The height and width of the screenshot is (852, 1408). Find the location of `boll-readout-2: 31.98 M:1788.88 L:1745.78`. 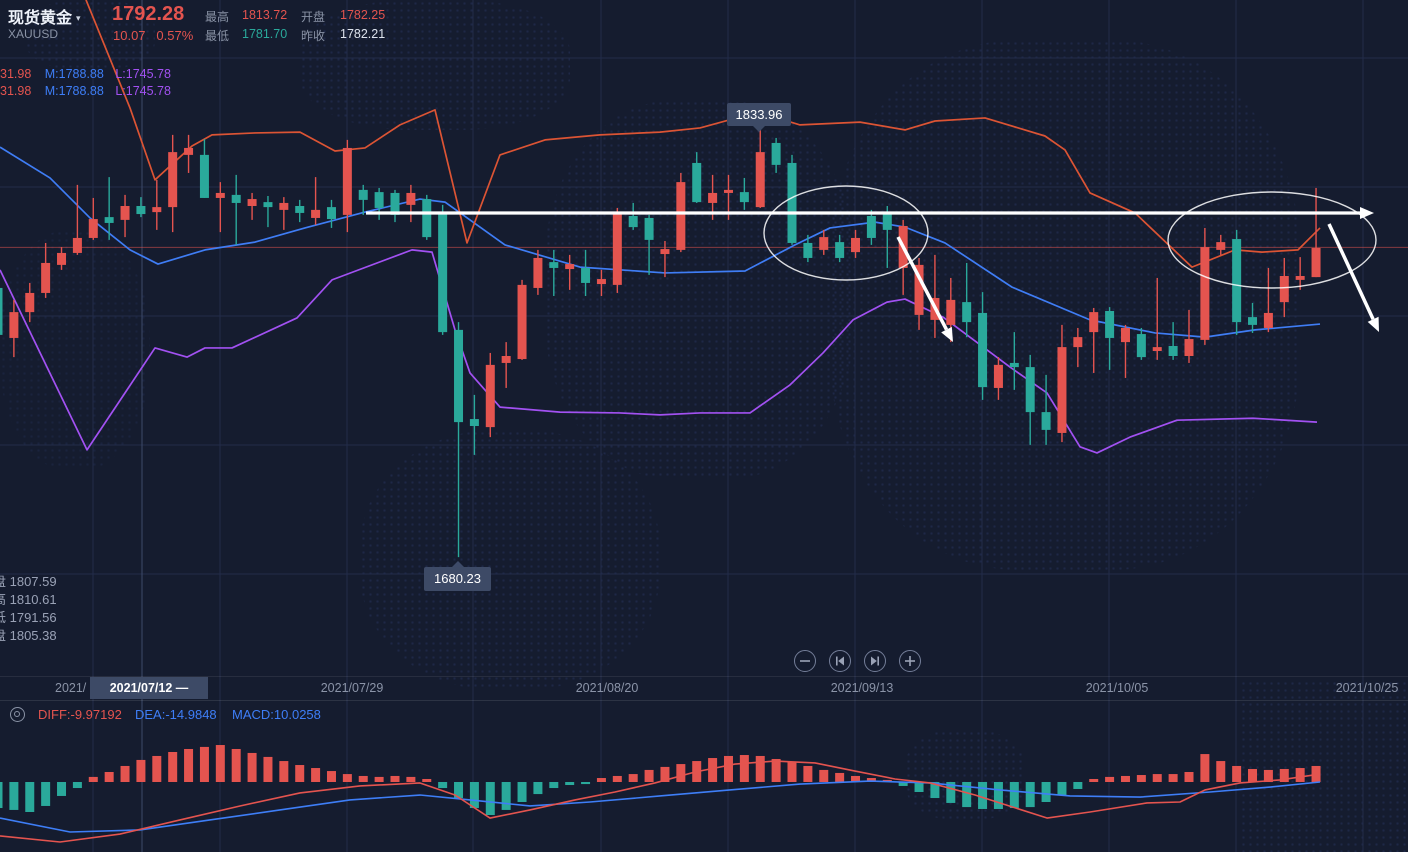

boll-readout-2: 31.98 M:1788.88 L:1745.78 is located at coordinates (85, 91).